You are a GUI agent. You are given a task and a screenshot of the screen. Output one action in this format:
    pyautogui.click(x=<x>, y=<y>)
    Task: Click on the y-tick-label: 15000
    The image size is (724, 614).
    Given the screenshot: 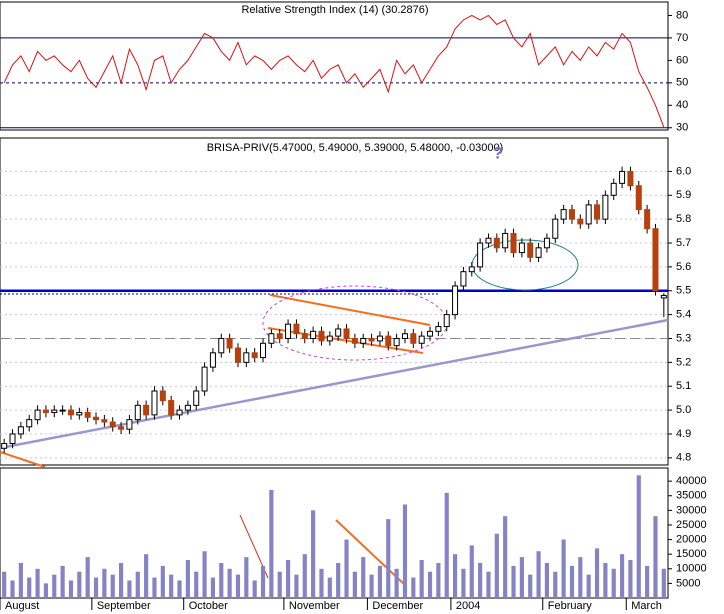 What is the action you would take?
    pyautogui.click(x=691, y=554)
    